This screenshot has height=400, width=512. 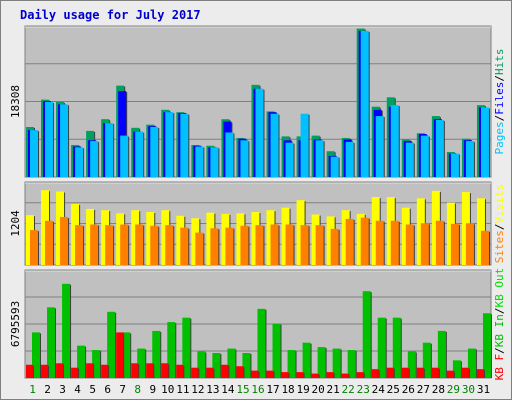 What do you see at coordinates (379, 389) in the screenshot?
I see `x-tick-label: 24` at bounding box center [379, 389].